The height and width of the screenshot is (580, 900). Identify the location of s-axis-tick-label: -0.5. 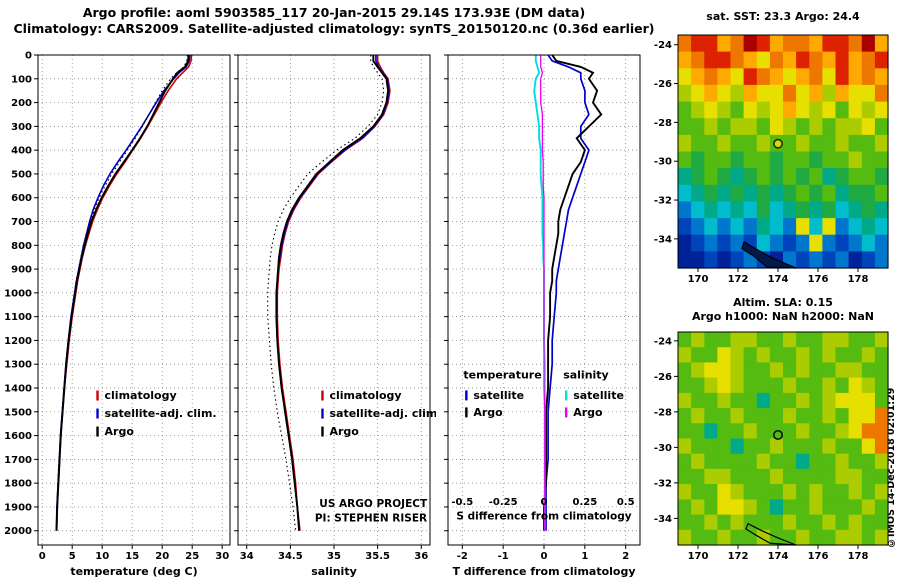
(462, 502).